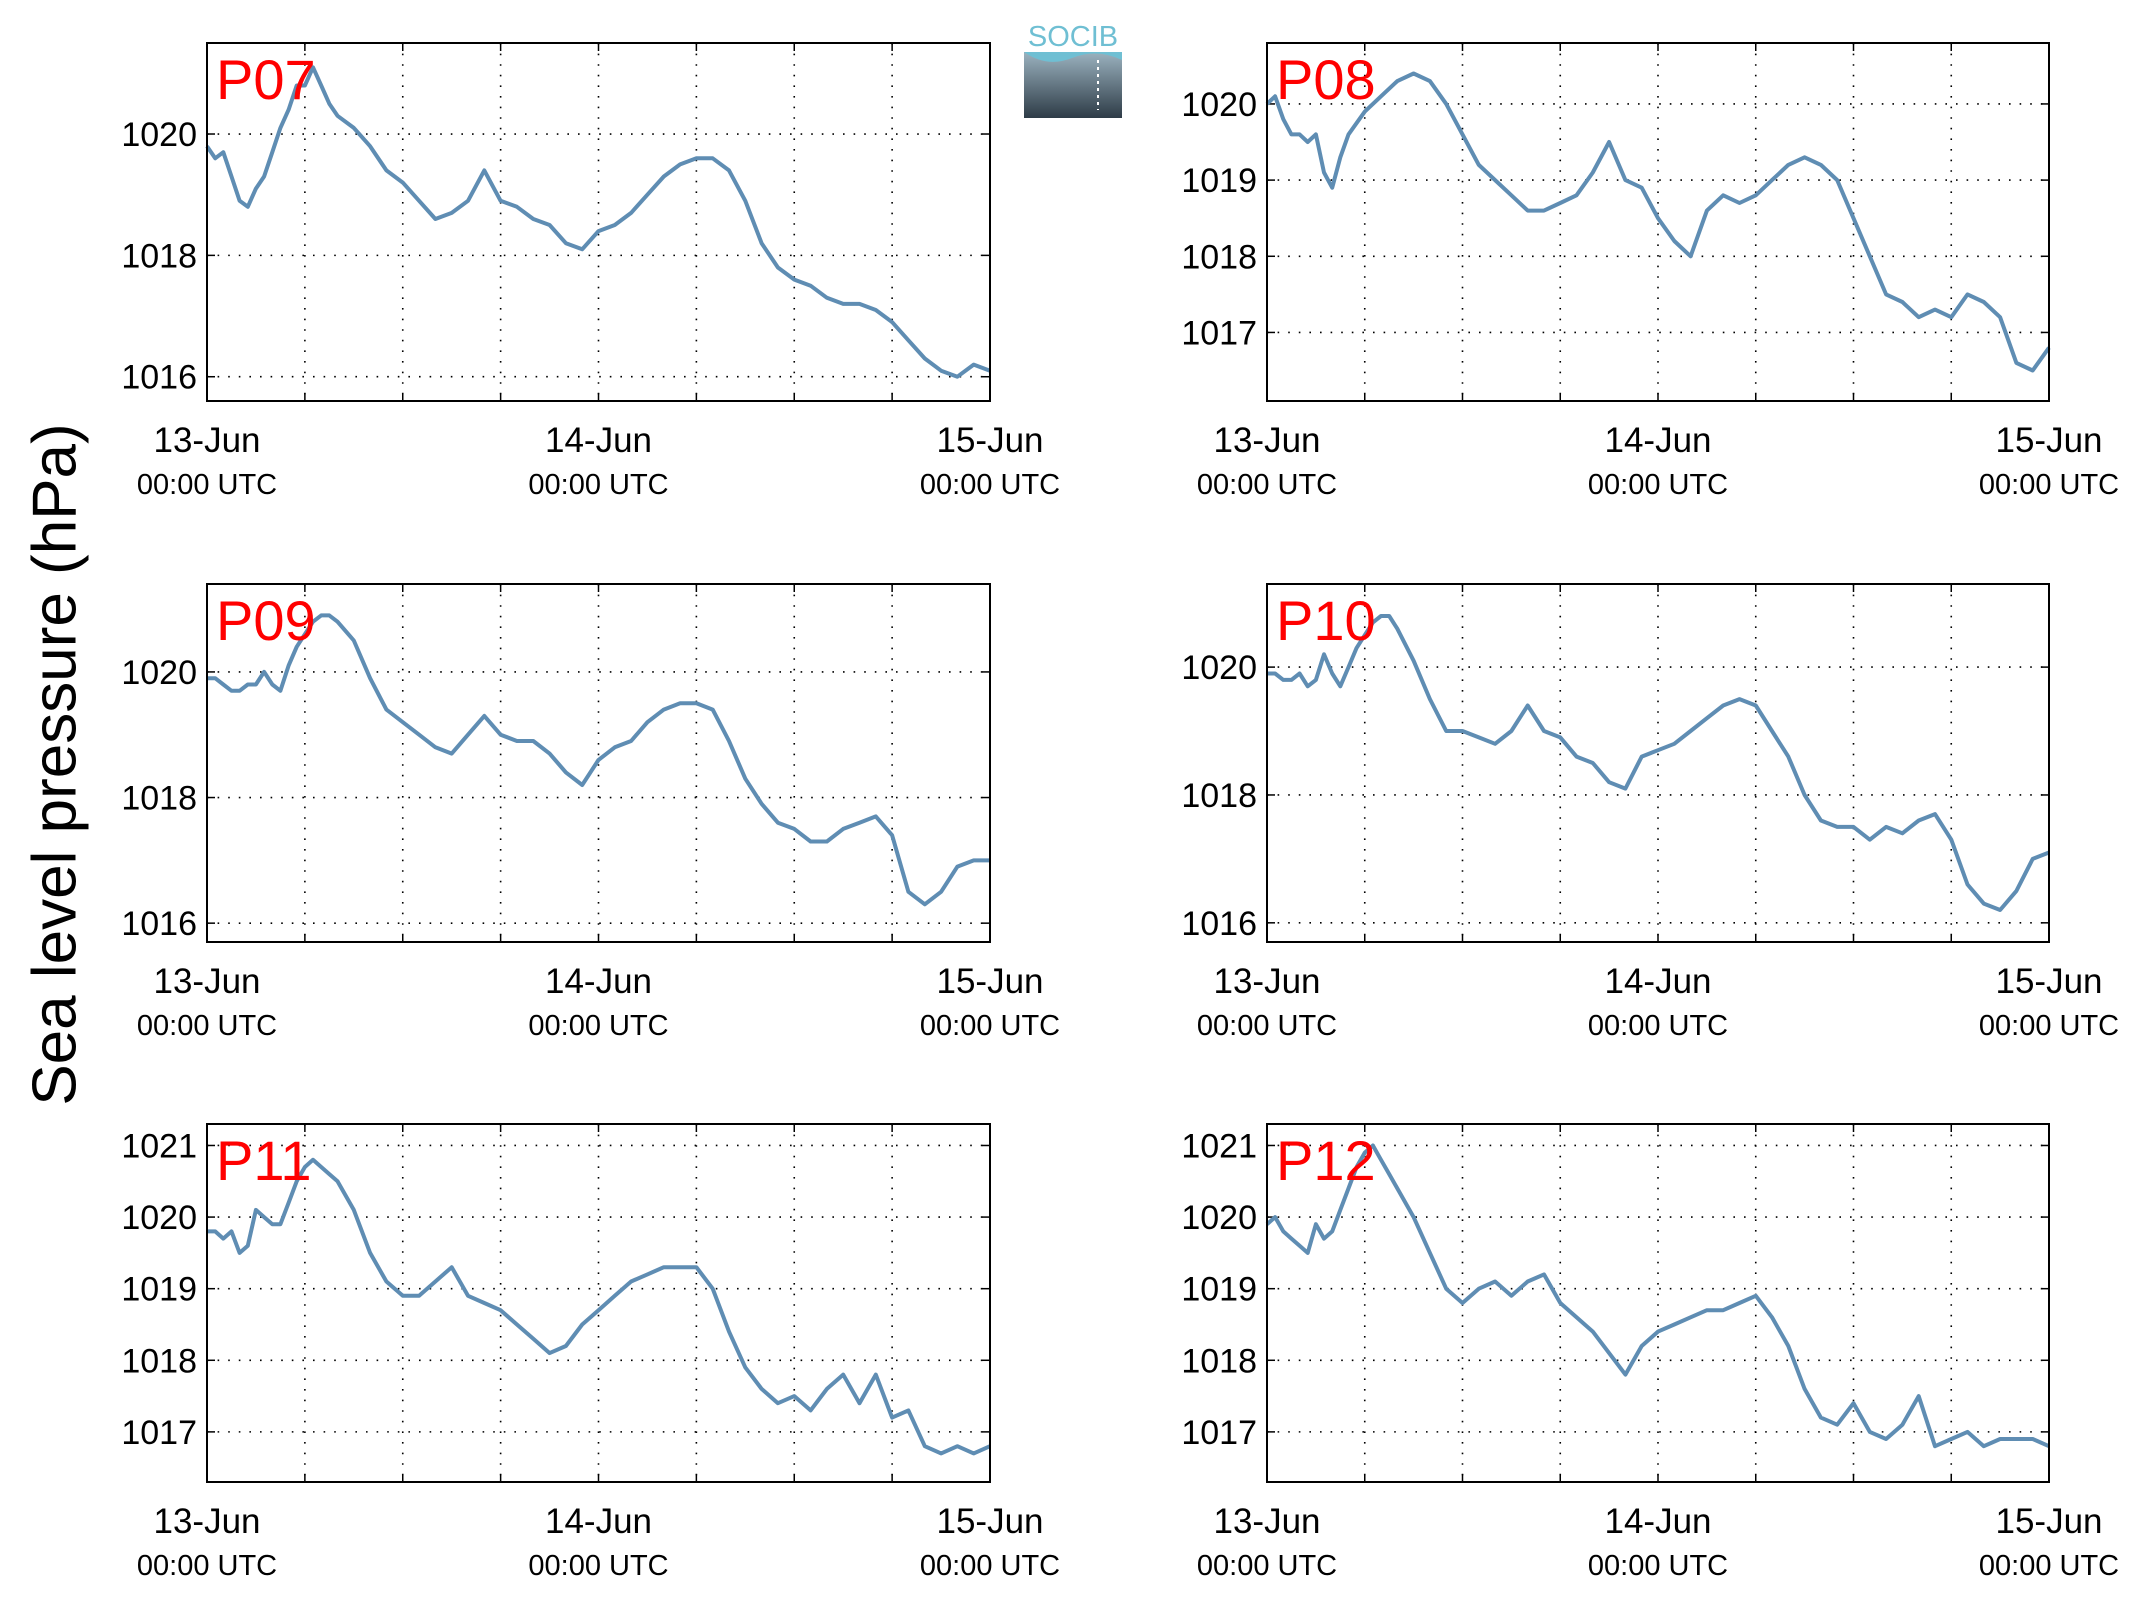  Describe the element at coordinates (1326, 79) in the screenshot. I see `panel-label: P08` at that location.